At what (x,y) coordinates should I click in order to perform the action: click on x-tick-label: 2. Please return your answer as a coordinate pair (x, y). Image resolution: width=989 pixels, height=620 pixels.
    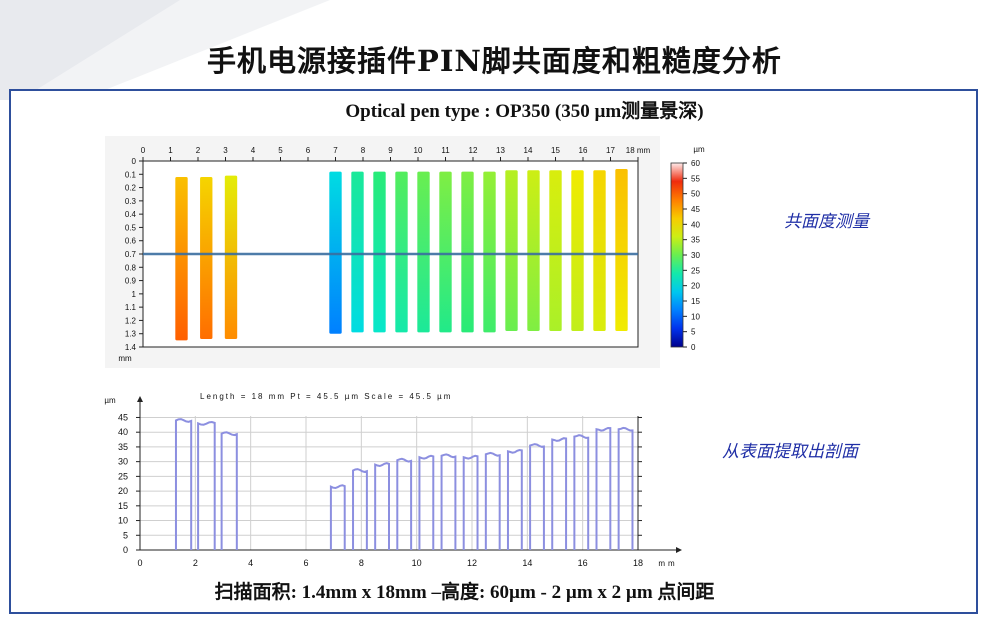
    Looking at the image, I should click on (198, 150).